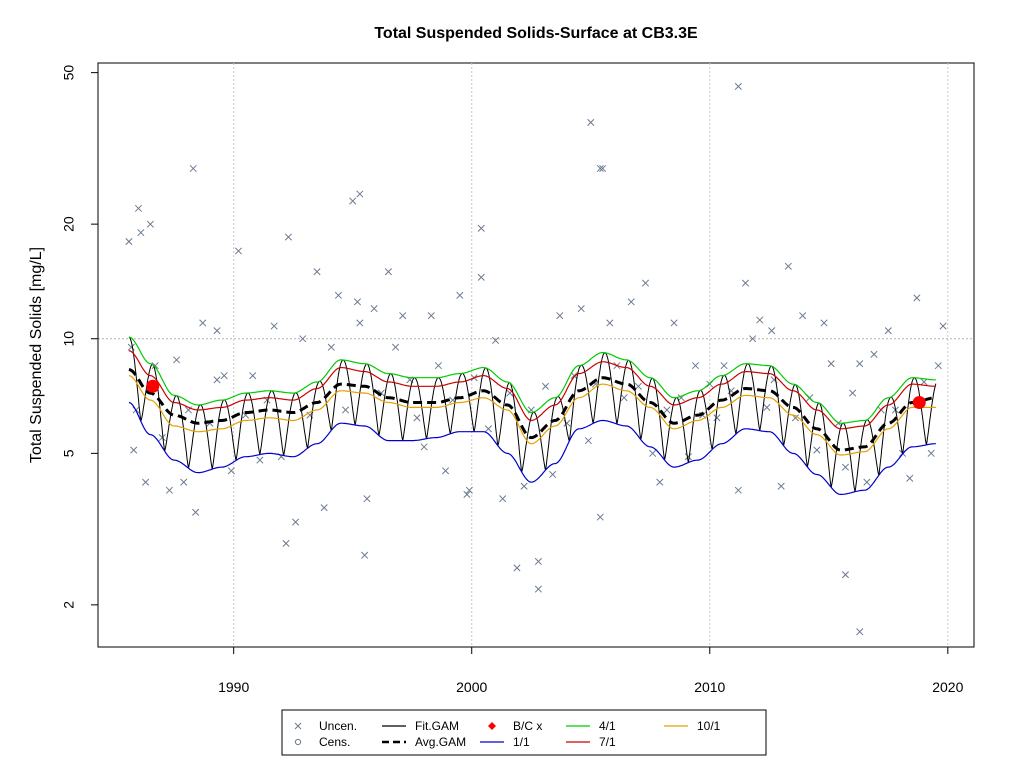  What do you see at coordinates (440, 742) in the screenshot?
I see `legend-label: Avg.GAM` at bounding box center [440, 742].